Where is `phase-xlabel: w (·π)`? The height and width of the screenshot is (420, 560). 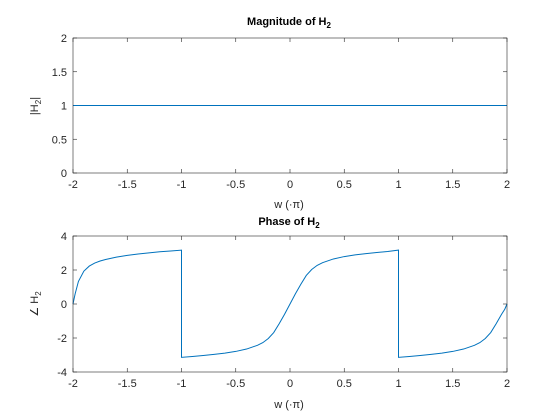 phase-xlabel: w (·π) is located at coordinates (288, 405).